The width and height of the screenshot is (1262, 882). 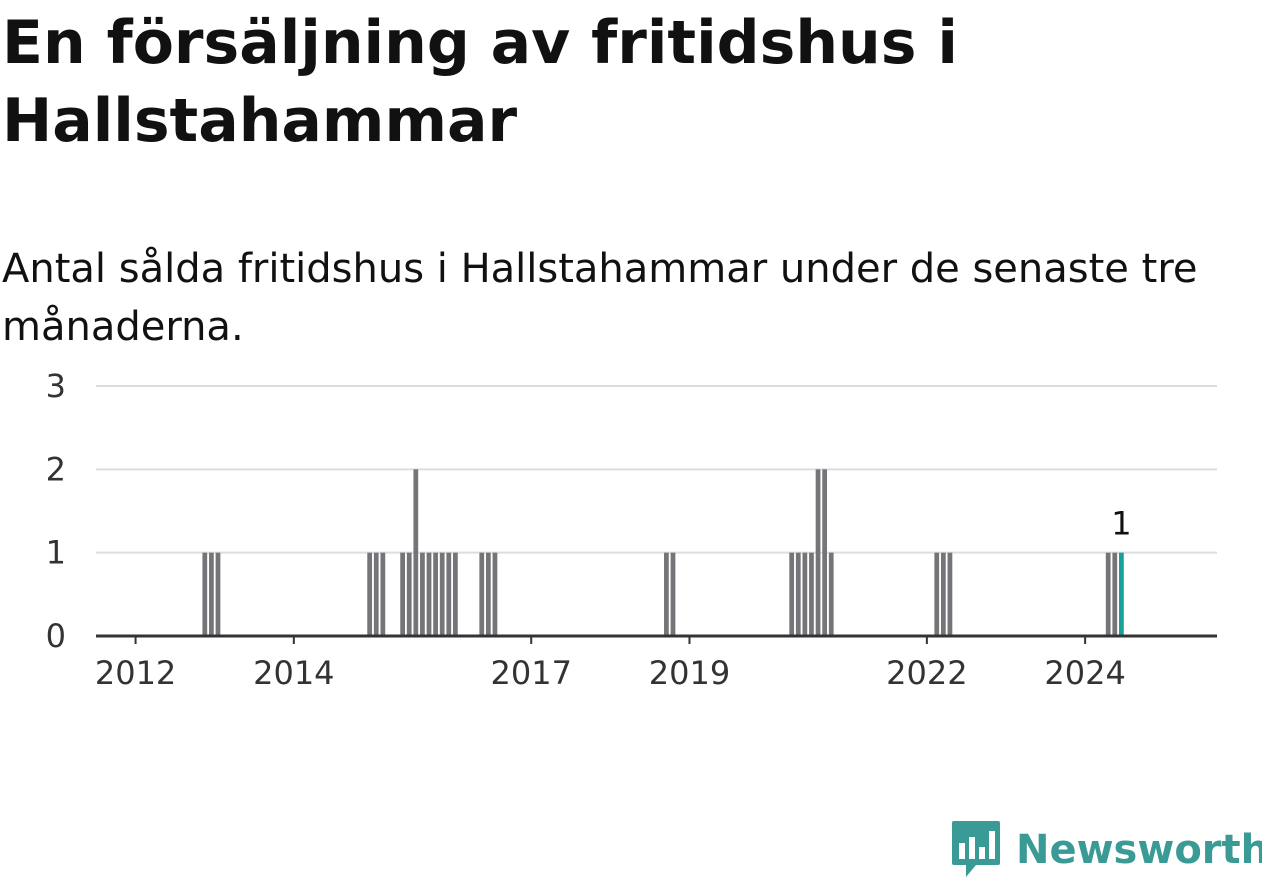 What do you see at coordinates (976, 849) in the screenshot?
I see `newsworthy-logo-icon` at bounding box center [976, 849].